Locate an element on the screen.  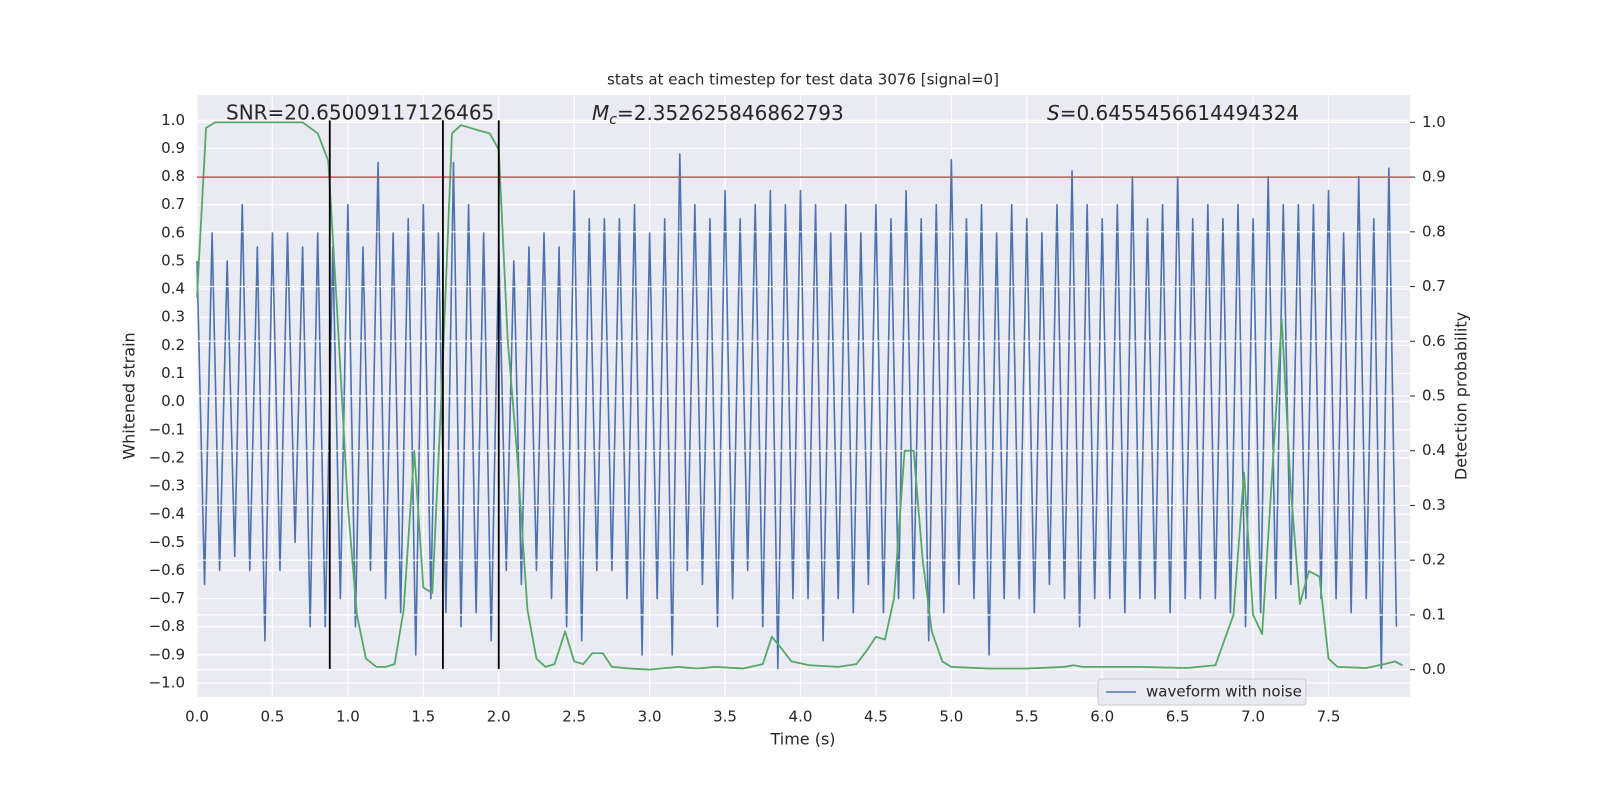
y2-tick-label: 0.5 is located at coordinates (1434, 396).